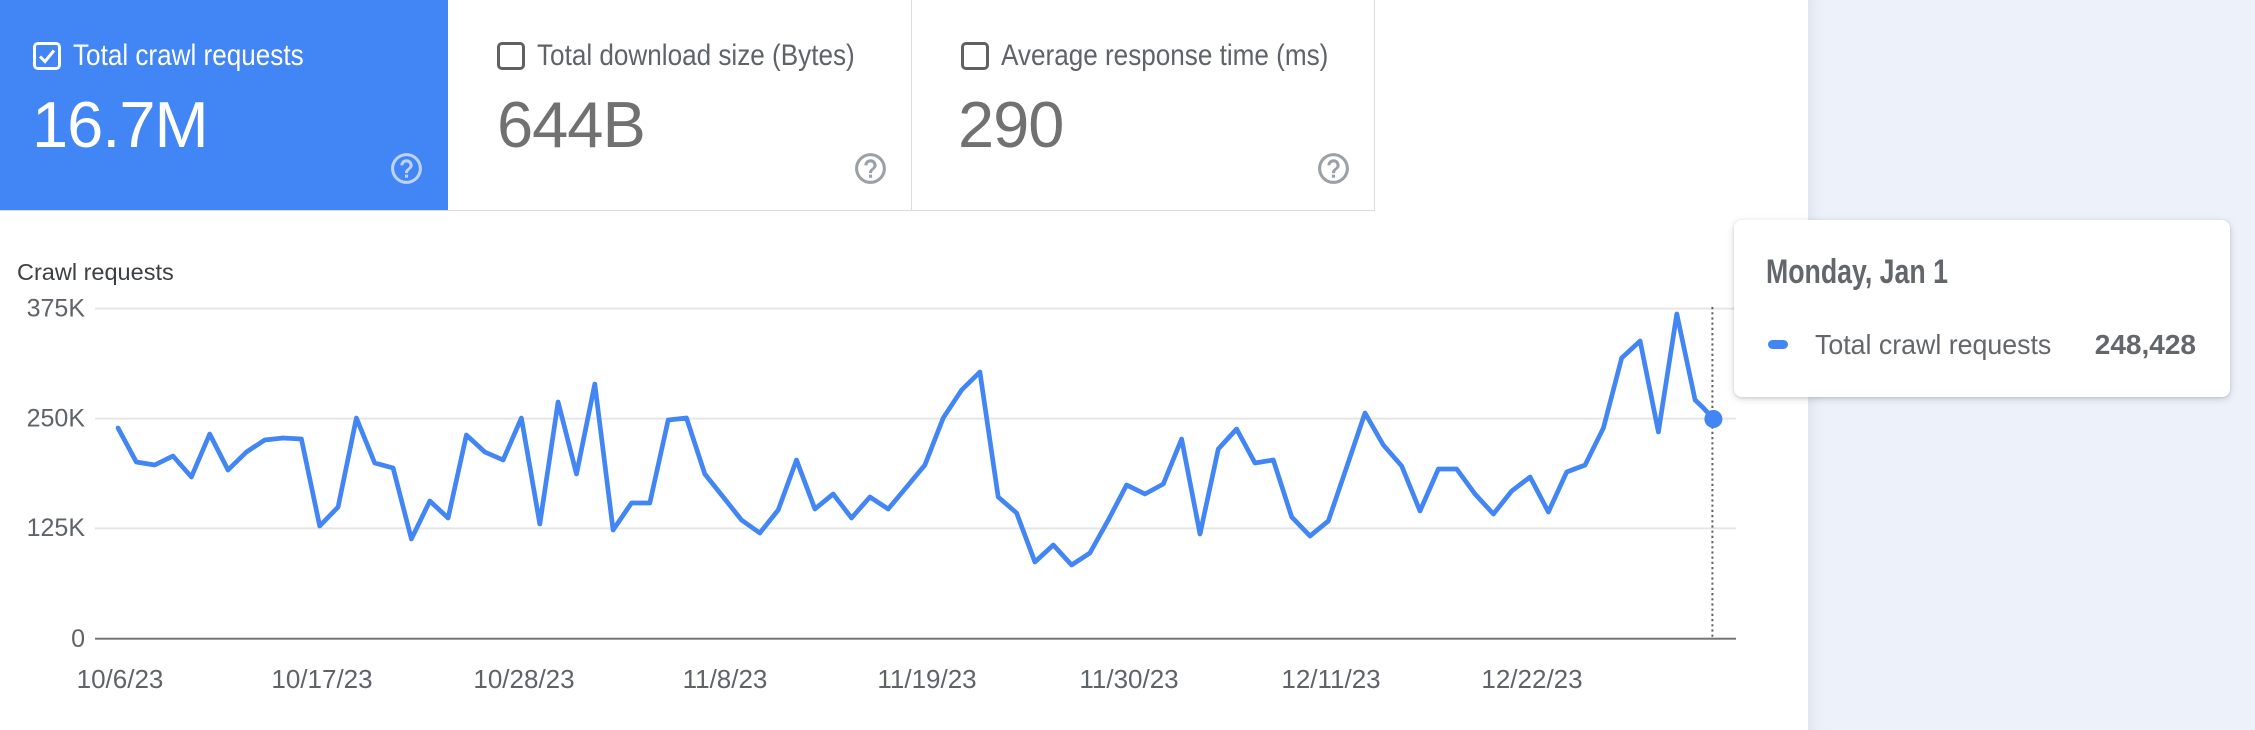 Image resolution: width=2255 pixels, height=730 pixels. I want to click on svg-text: 10/17/23, so click(321, 679).